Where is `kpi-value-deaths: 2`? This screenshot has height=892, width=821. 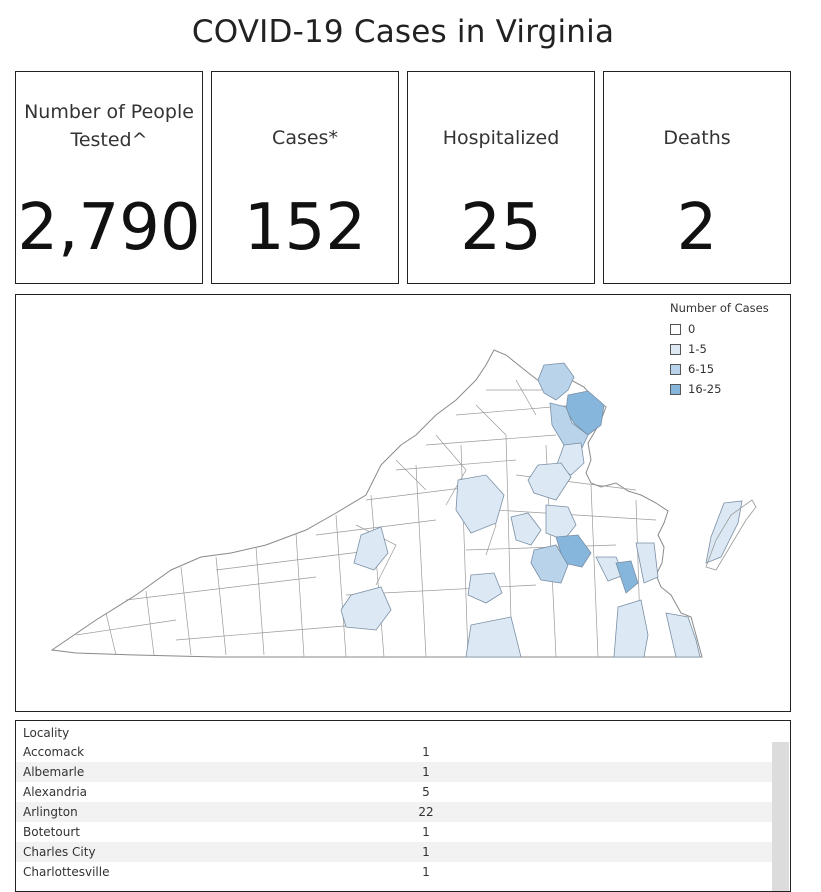 kpi-value-deaths: 2 is located at coordinates (697, 228).